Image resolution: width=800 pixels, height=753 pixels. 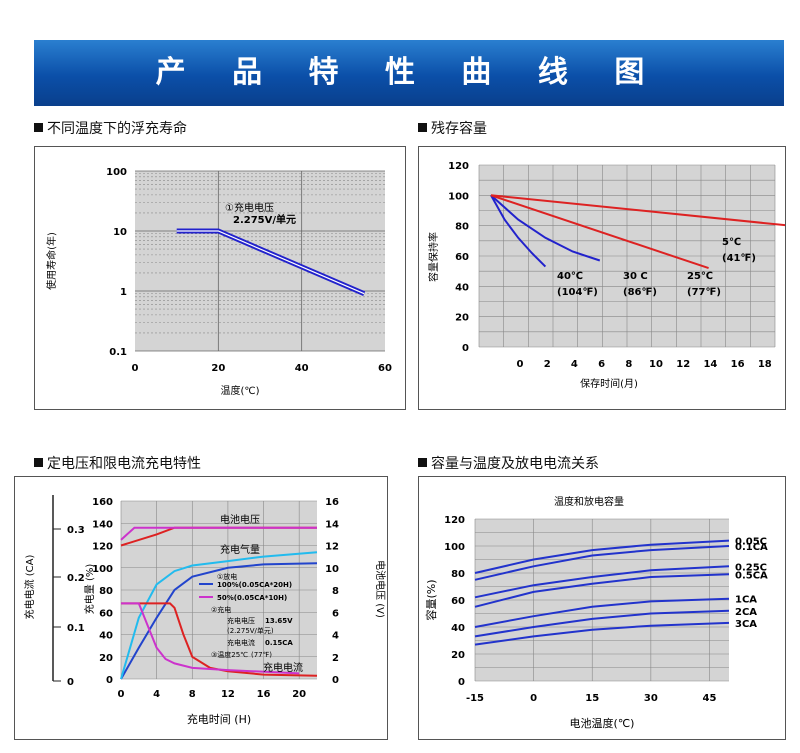 What do you see at coordinates (221, 609) in the screenshot?
I see `legend3-a: ②充电` at bounding box center [221, 609].